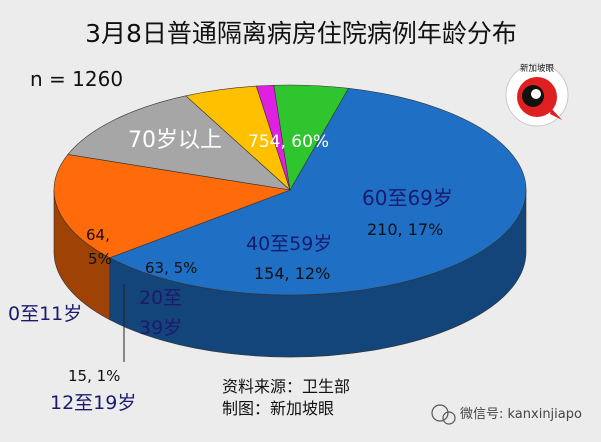 The height and width of the screenshot is (442, 601). Describe the element at coordinates (171, 268) in the screenshot. I see `value-20-39: 63, 5%` at that location.